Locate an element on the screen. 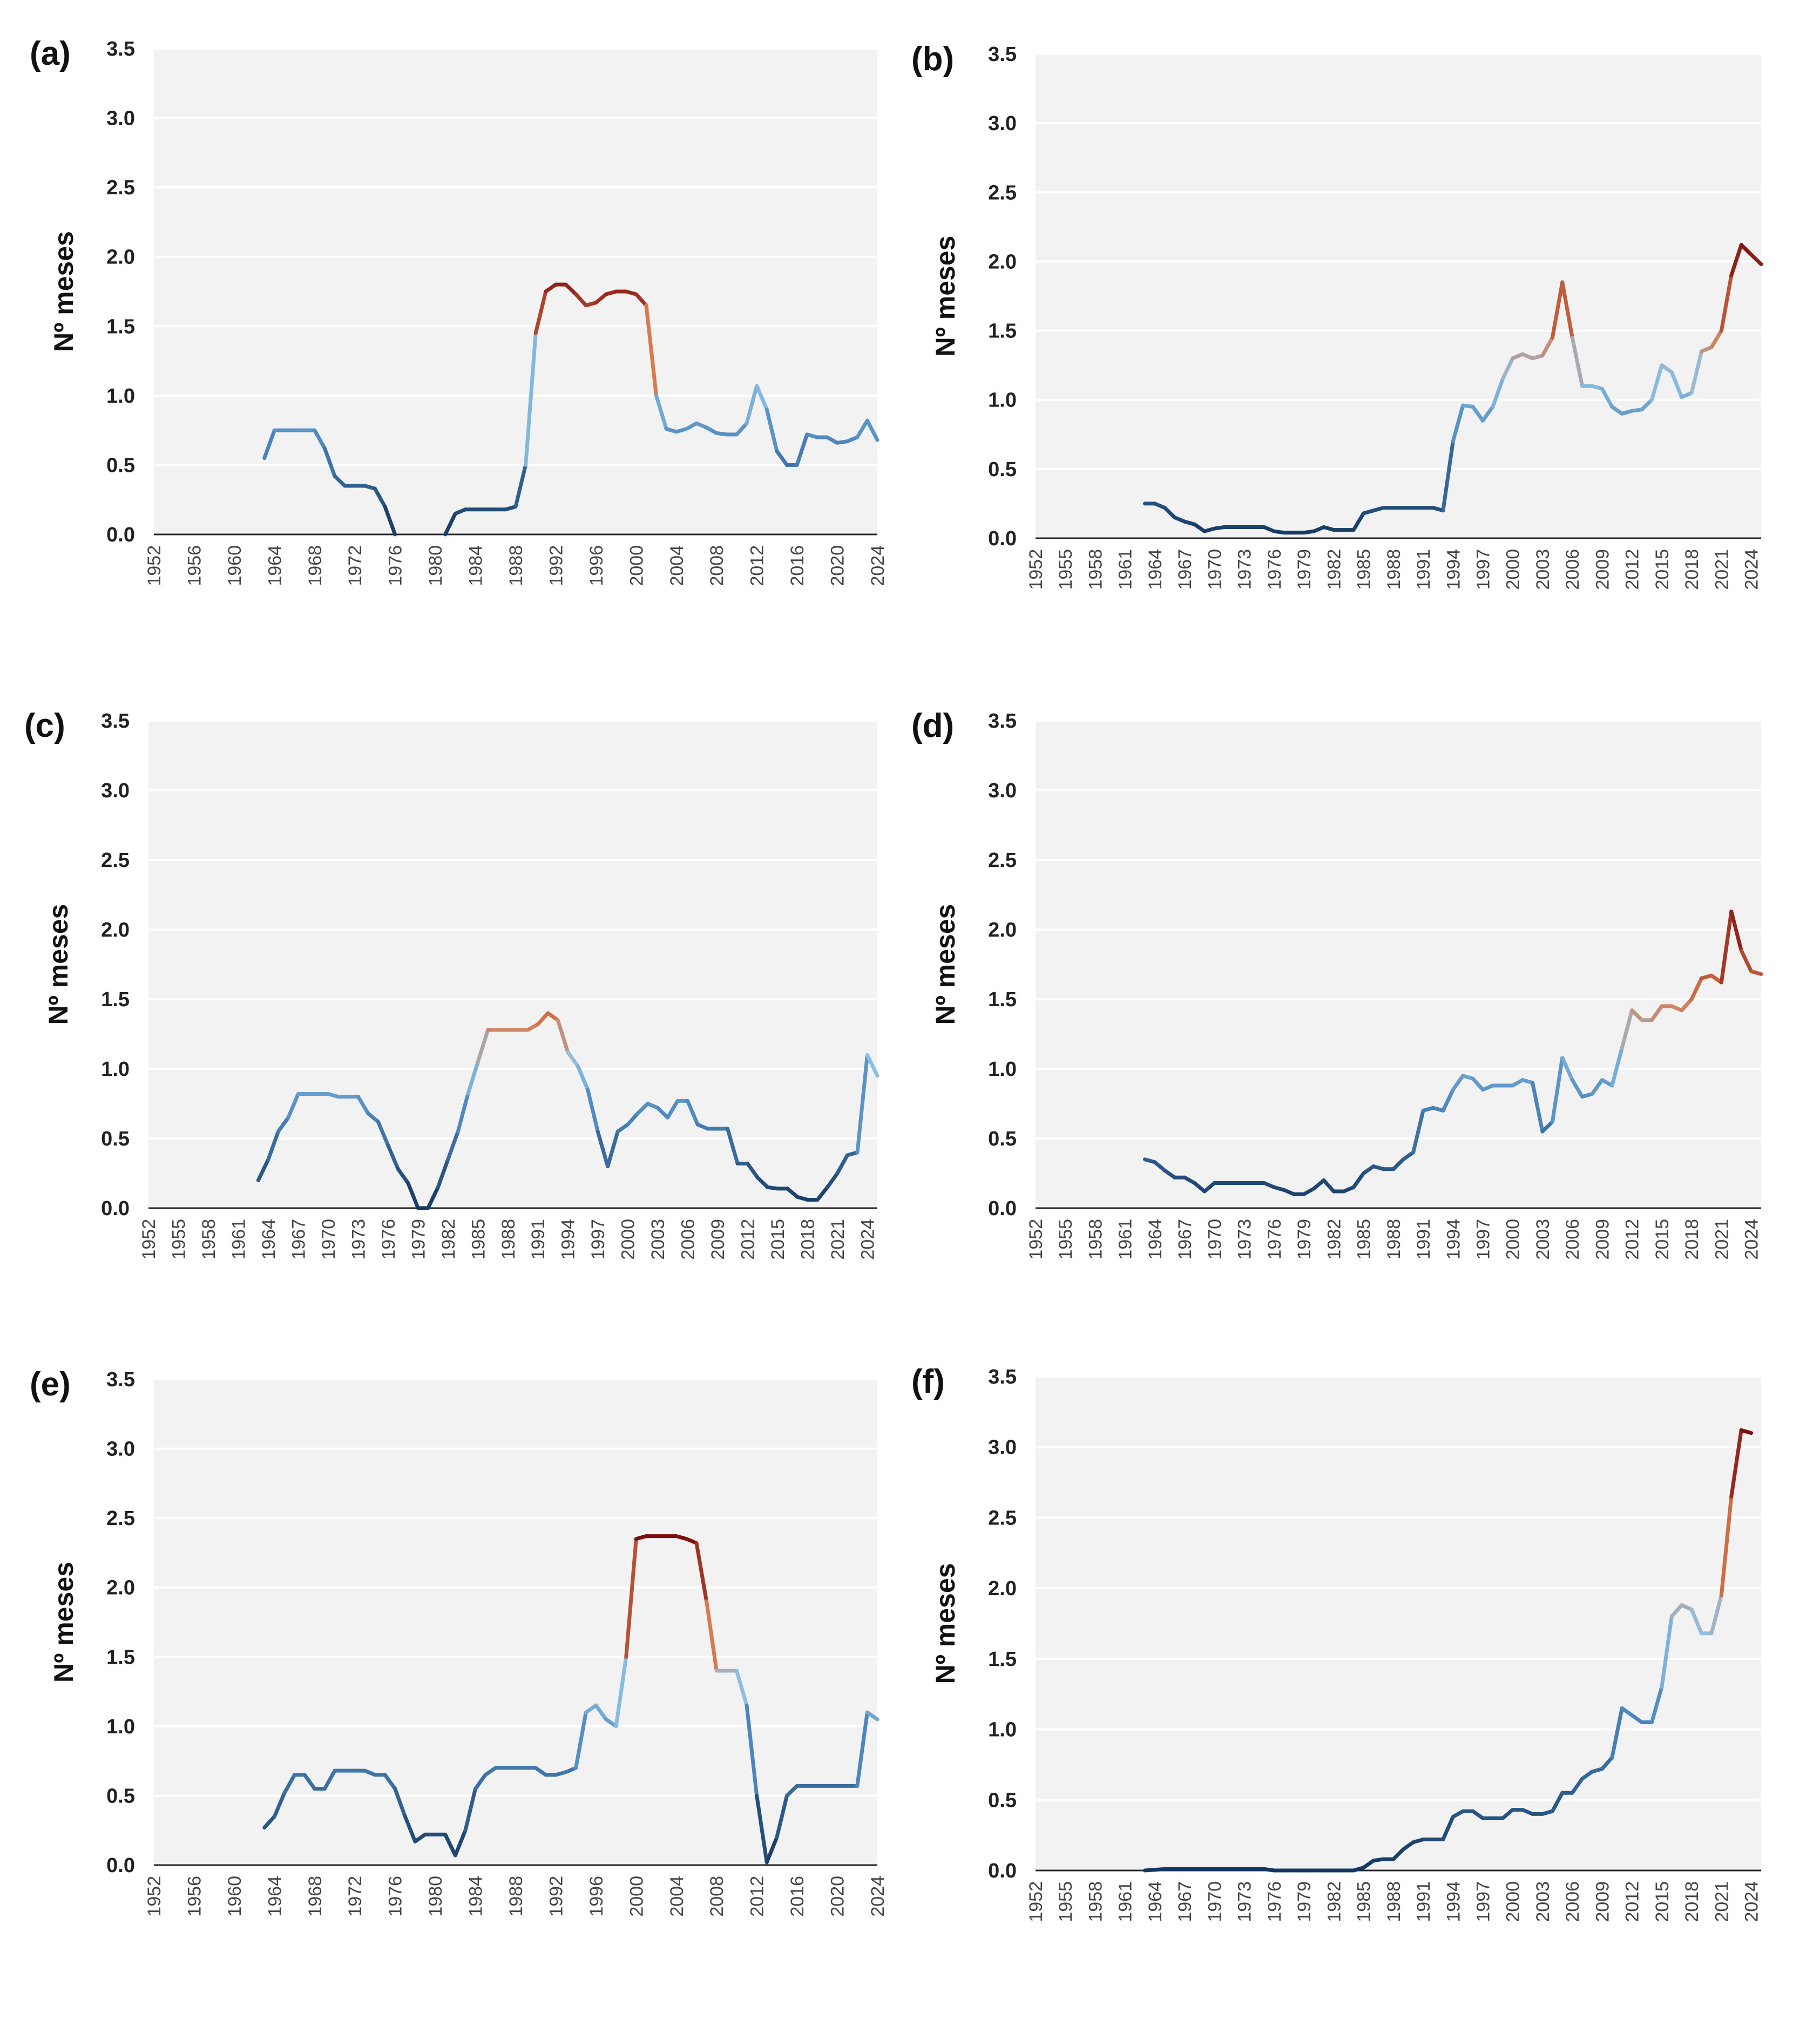 Image resolution: width=1820 pixels, height=2020 pixels. x-tick-label: 1967 is located at coordinates (1185, 1902).